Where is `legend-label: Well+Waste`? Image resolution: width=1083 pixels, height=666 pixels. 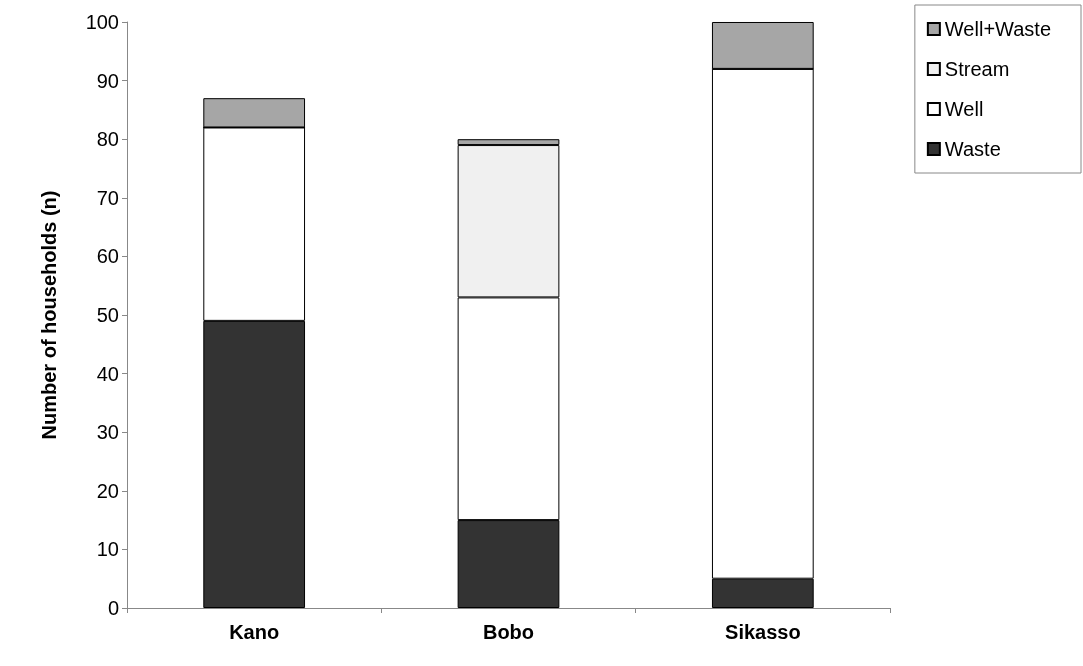
legend-label: Well+Waste is located at coordinates (998, 29).